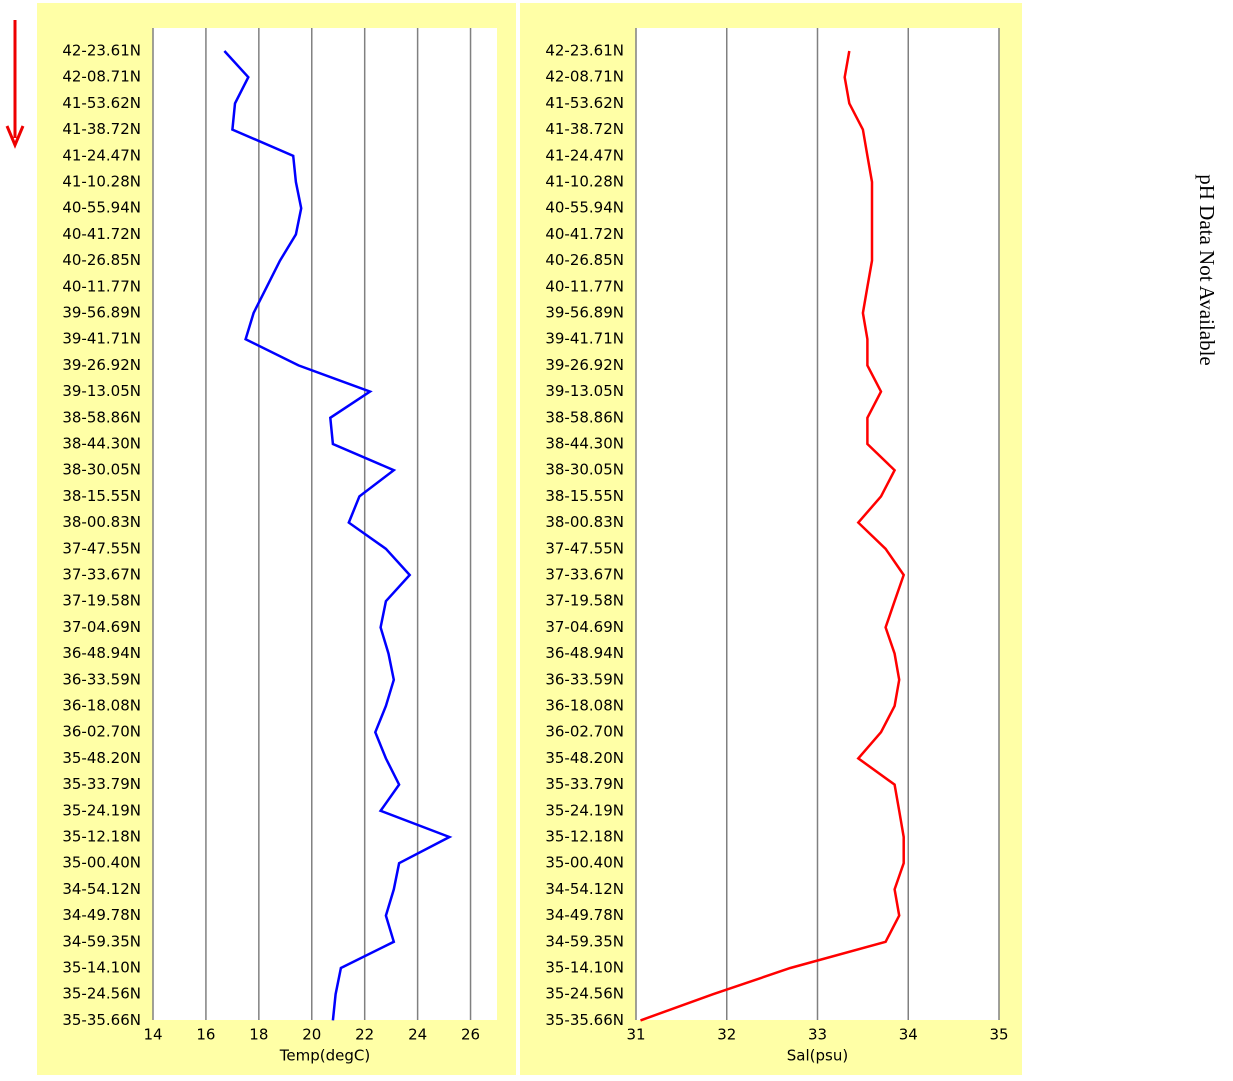 This screenshot has height=1081, width=1233. Describe the element at coordinates (311, 1035) in the screenshot. I see `x-tick-label: 20` at that location.